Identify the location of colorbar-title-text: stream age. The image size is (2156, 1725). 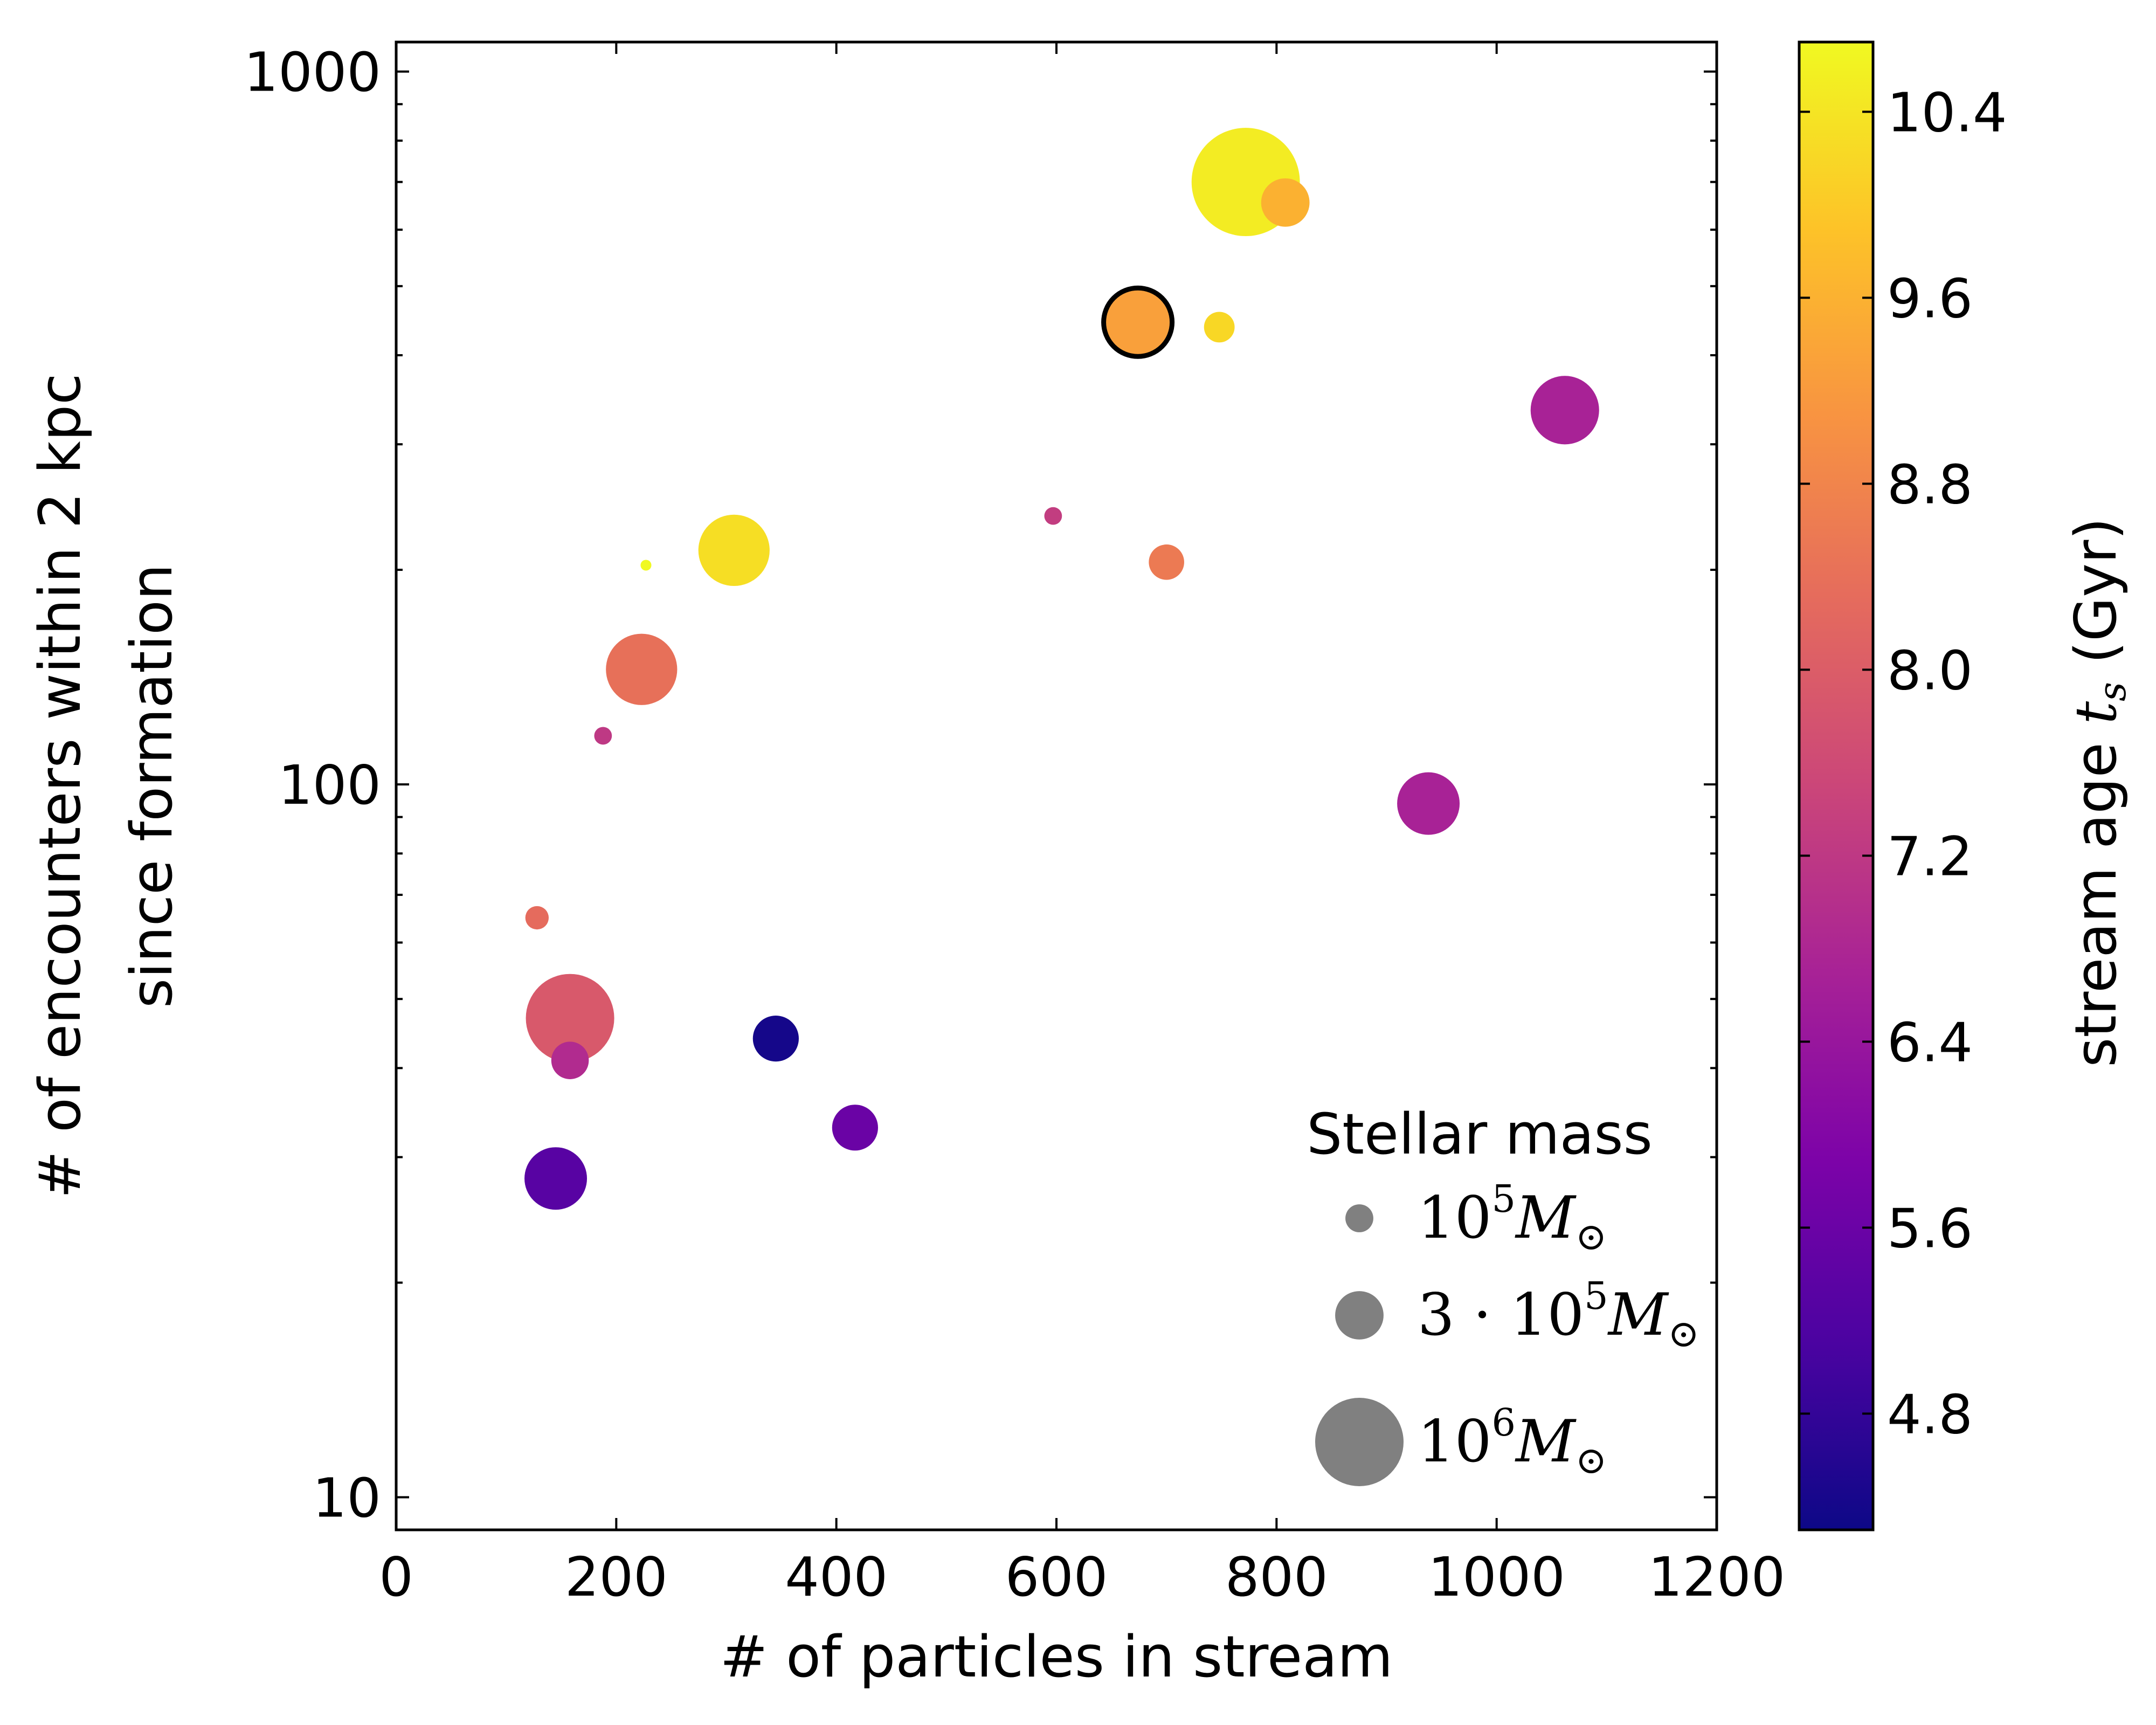
(2096, 905).